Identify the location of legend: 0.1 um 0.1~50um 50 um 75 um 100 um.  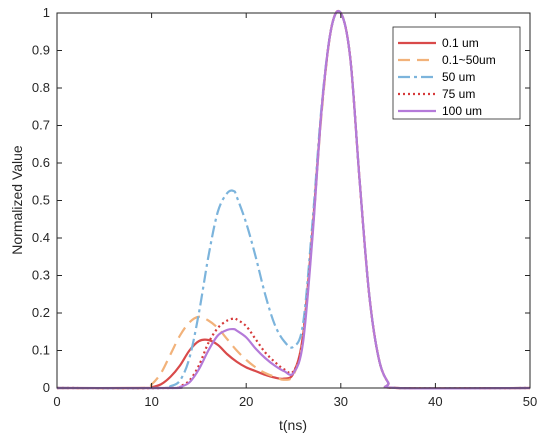
(456, 73).